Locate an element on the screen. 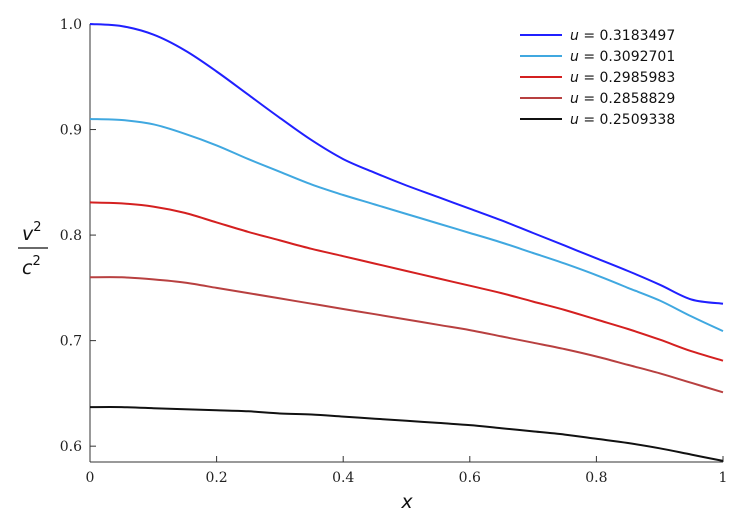 The height and width of the screenshot is (518, 737). y-axis-label-denominator: c is located at coordinates (27, 268).